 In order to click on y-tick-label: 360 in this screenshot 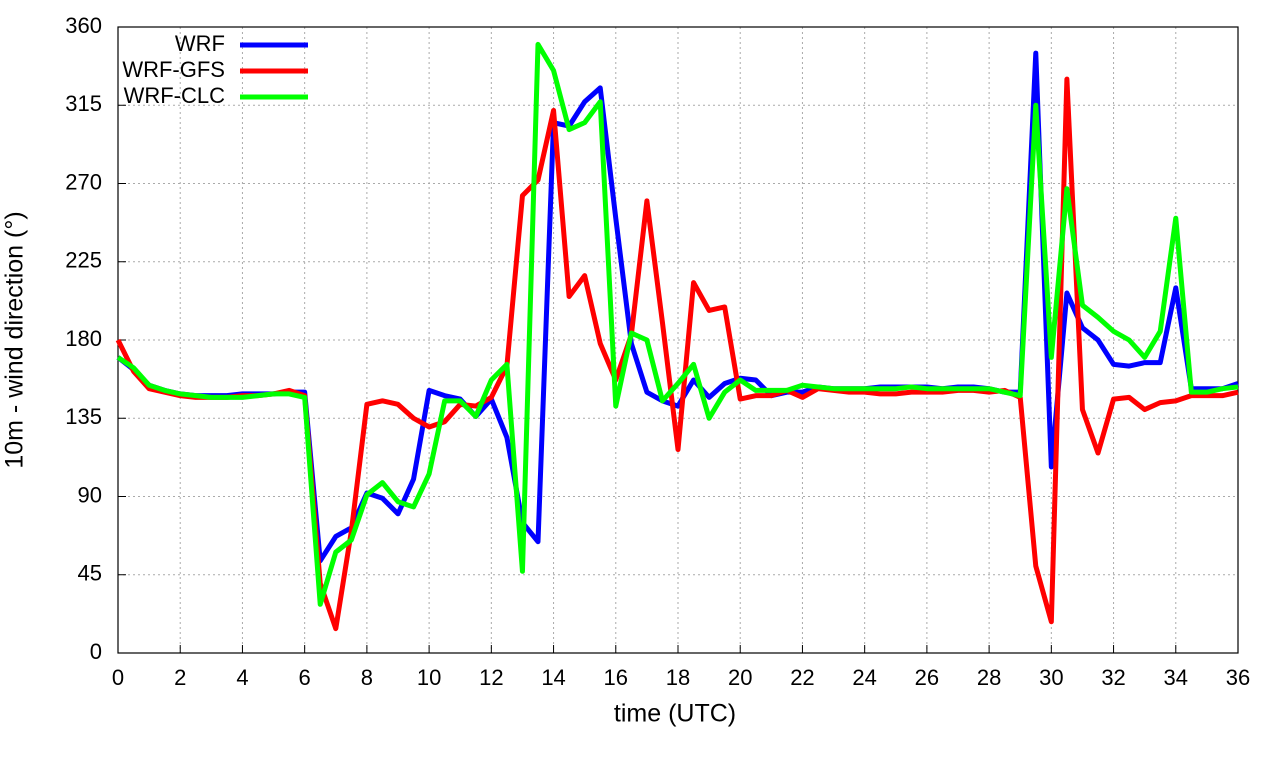, I will do `click(83, 25)`.